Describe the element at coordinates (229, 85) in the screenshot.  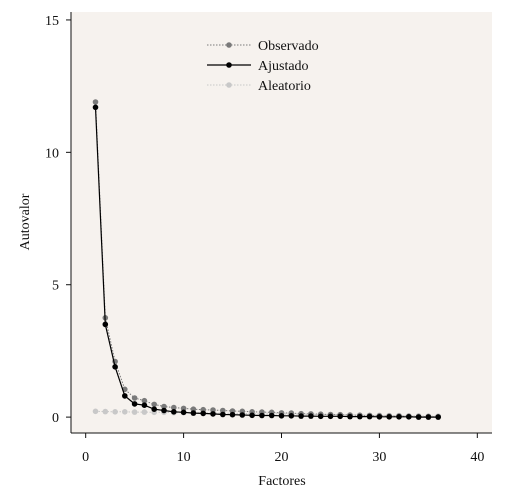
I see `legend-marker-aleatorio` at that location.